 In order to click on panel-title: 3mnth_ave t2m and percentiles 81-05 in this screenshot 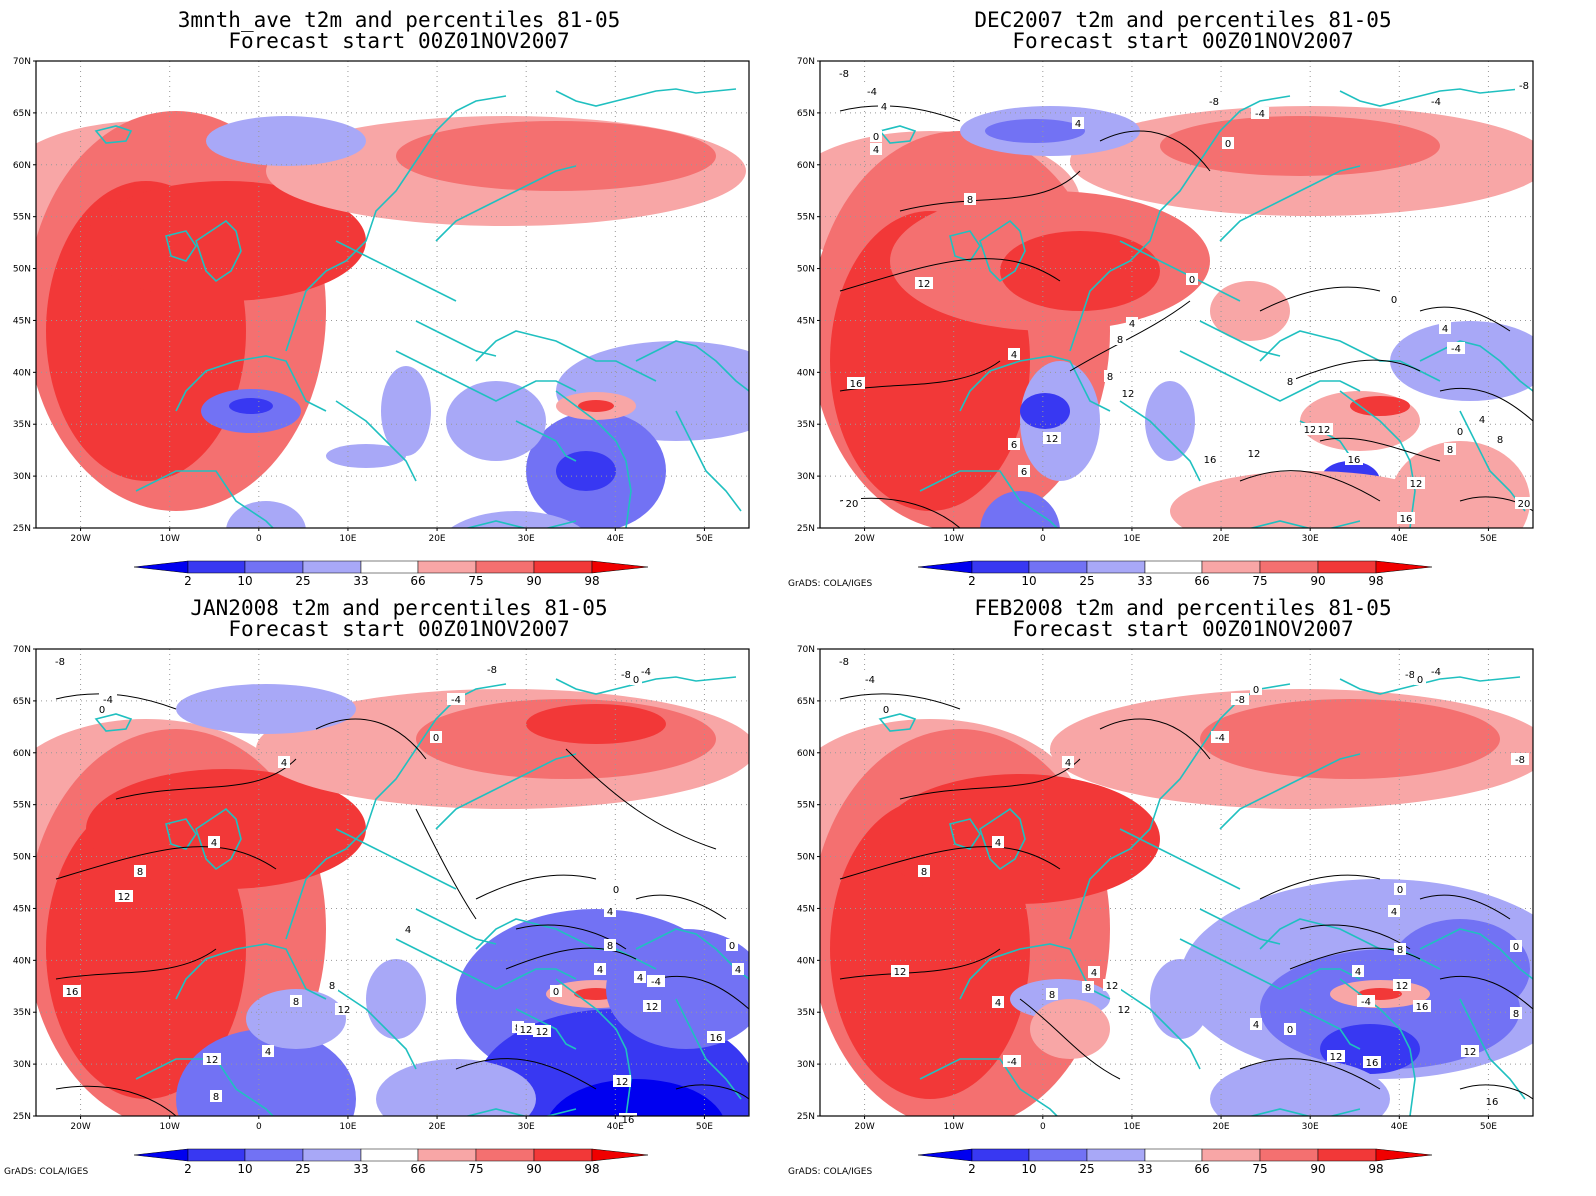, I will do `click(399, 20)`.